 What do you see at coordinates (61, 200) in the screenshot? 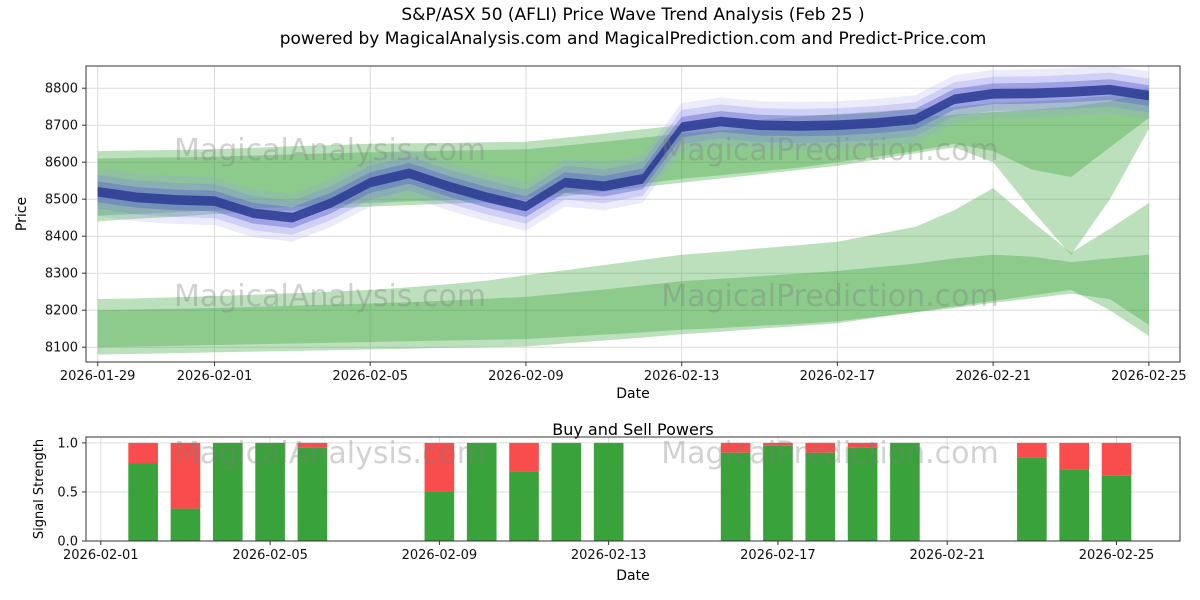
I see `svg-text: 8500` at bounding box center [61, 200].